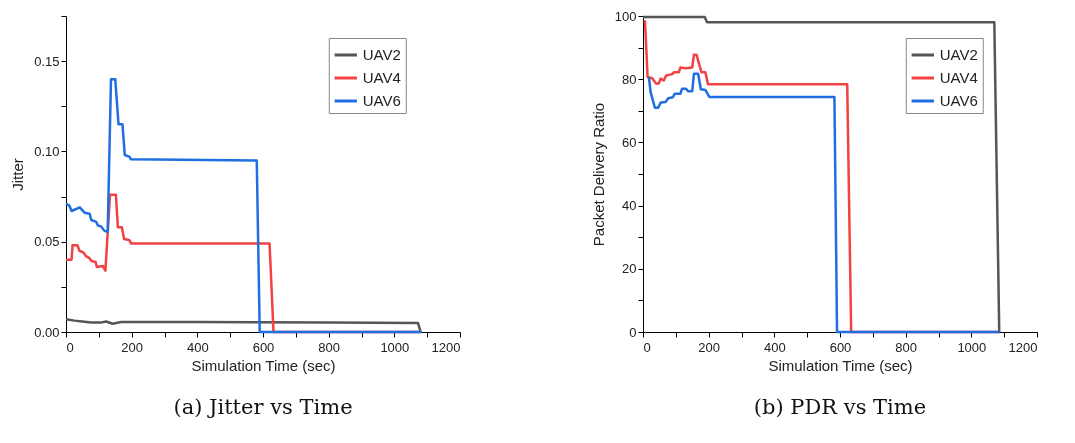 The width and height of the screenshot is (1075, 443). I want to click on y-tick-label: 60, so click(629, 142).